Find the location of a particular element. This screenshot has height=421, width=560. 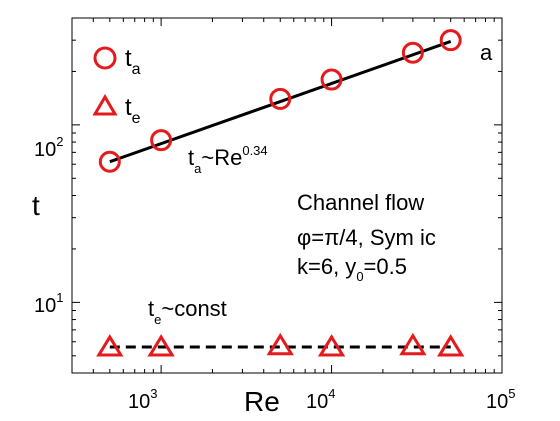

x-tick-label-1e5: 10⁵ is located at coordinates (500, 399).